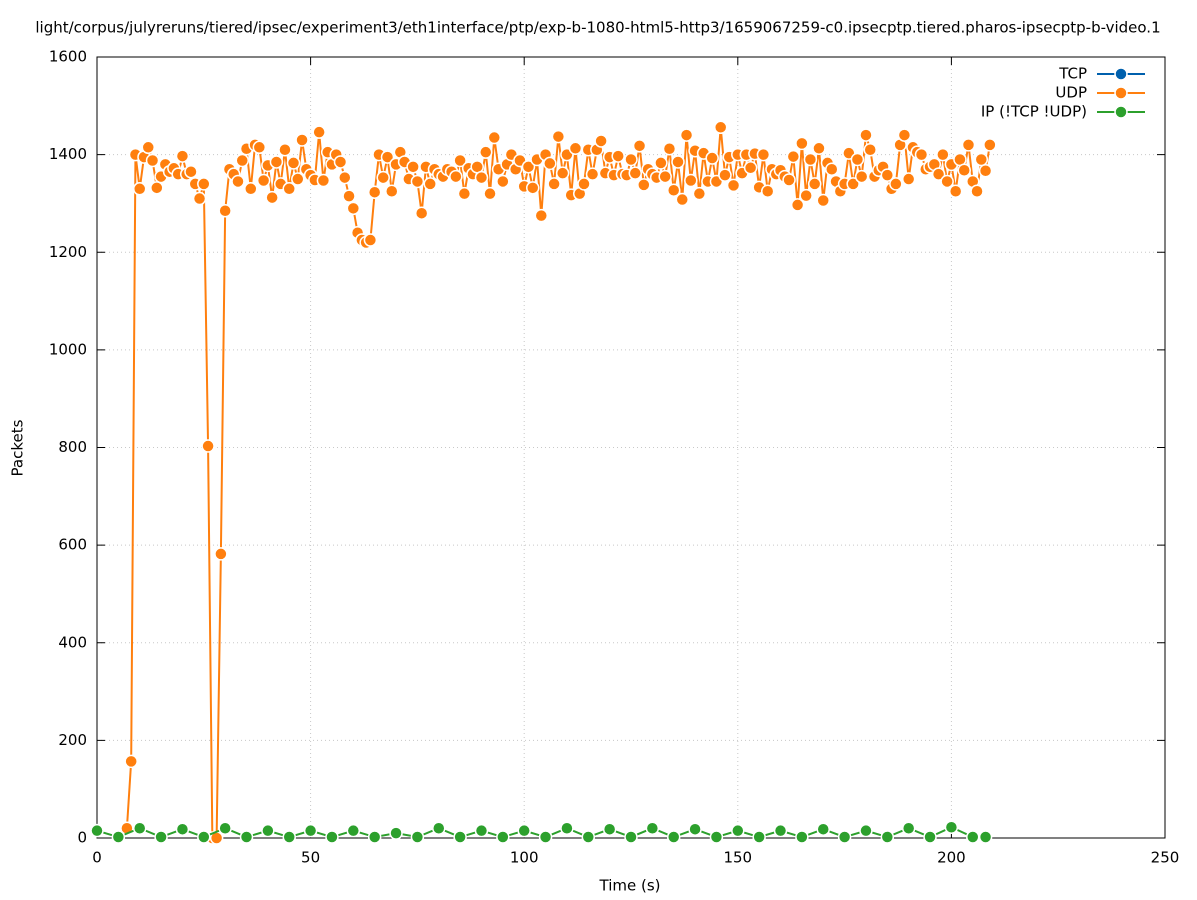  Describe the element at coordinates (72, 545) in the screenshot. I see `y-tick-label: 600` at that location.